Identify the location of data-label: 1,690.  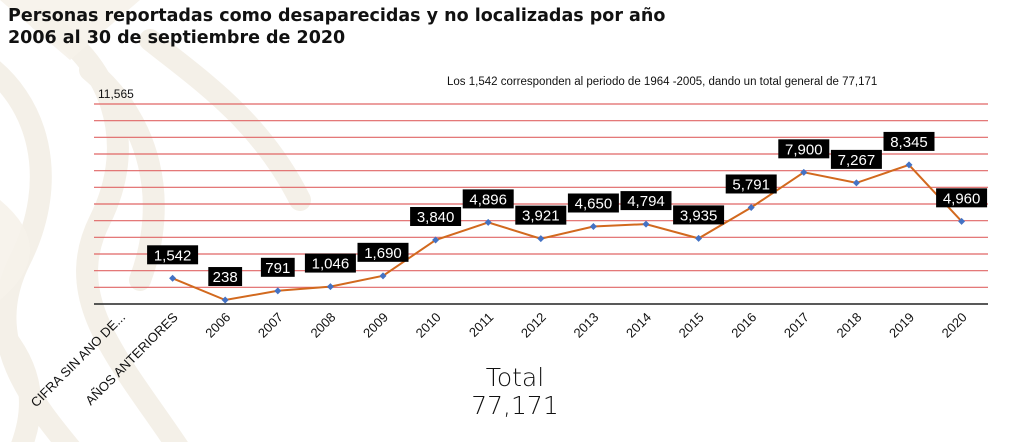
(383, 252).